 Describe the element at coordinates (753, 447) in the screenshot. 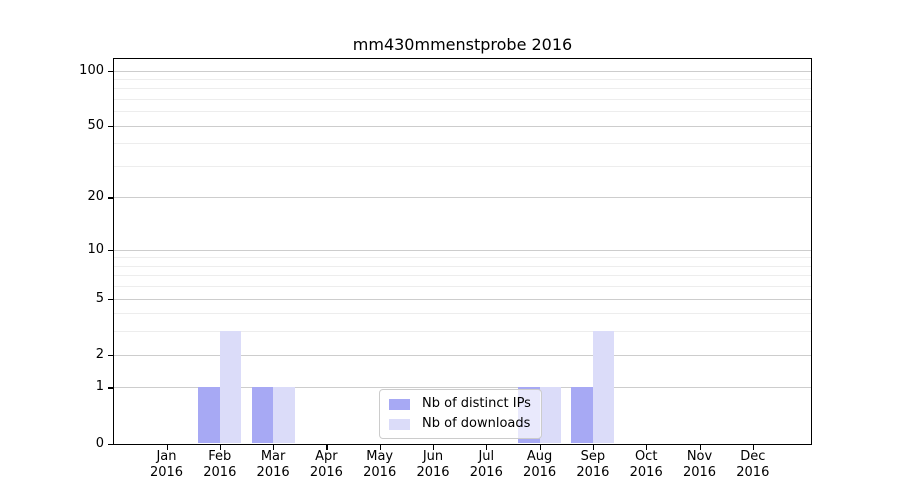

I see `x-tick-mark-dec` at that location.